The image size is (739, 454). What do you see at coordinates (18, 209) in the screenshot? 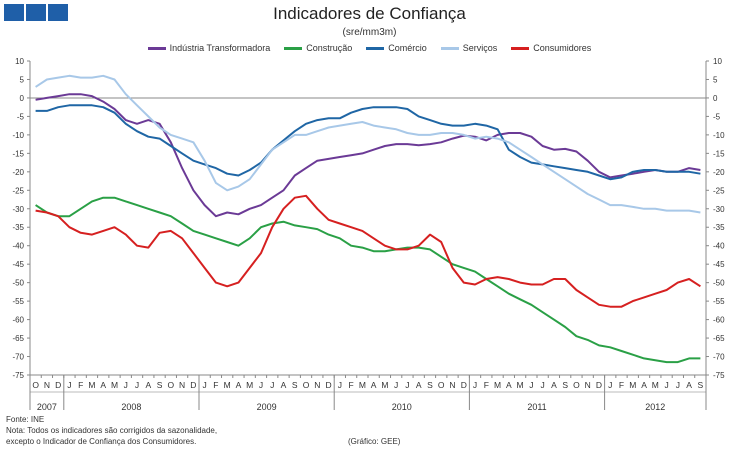
I see `y-tick-label: -30` at bounding box center [18, 209].